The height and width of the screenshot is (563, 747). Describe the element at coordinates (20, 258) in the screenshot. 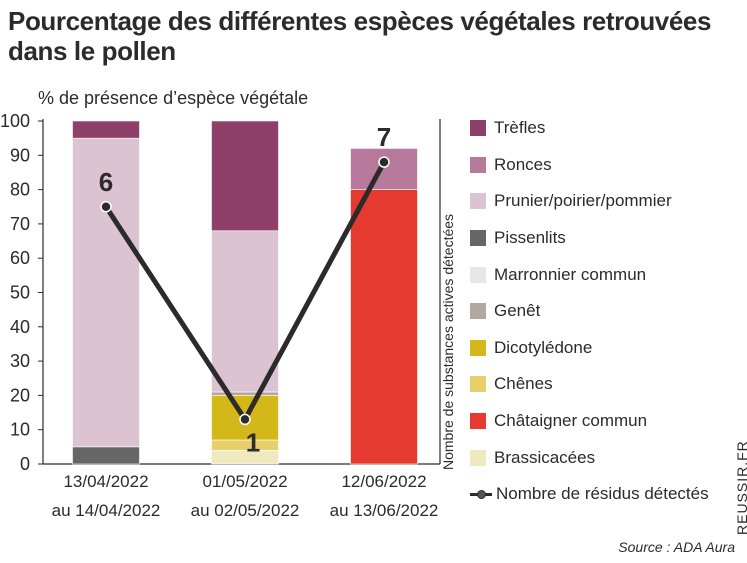

I see `y-tick-label: 60` at that location.